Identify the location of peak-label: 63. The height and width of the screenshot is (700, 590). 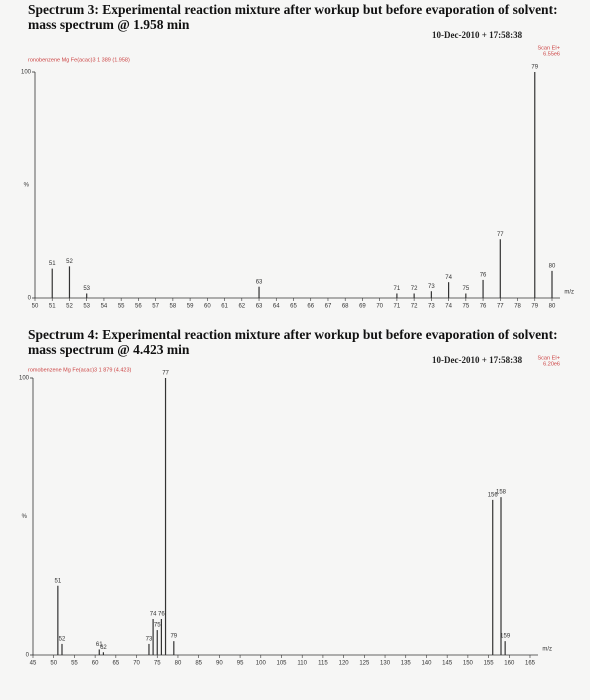
(259, 282).